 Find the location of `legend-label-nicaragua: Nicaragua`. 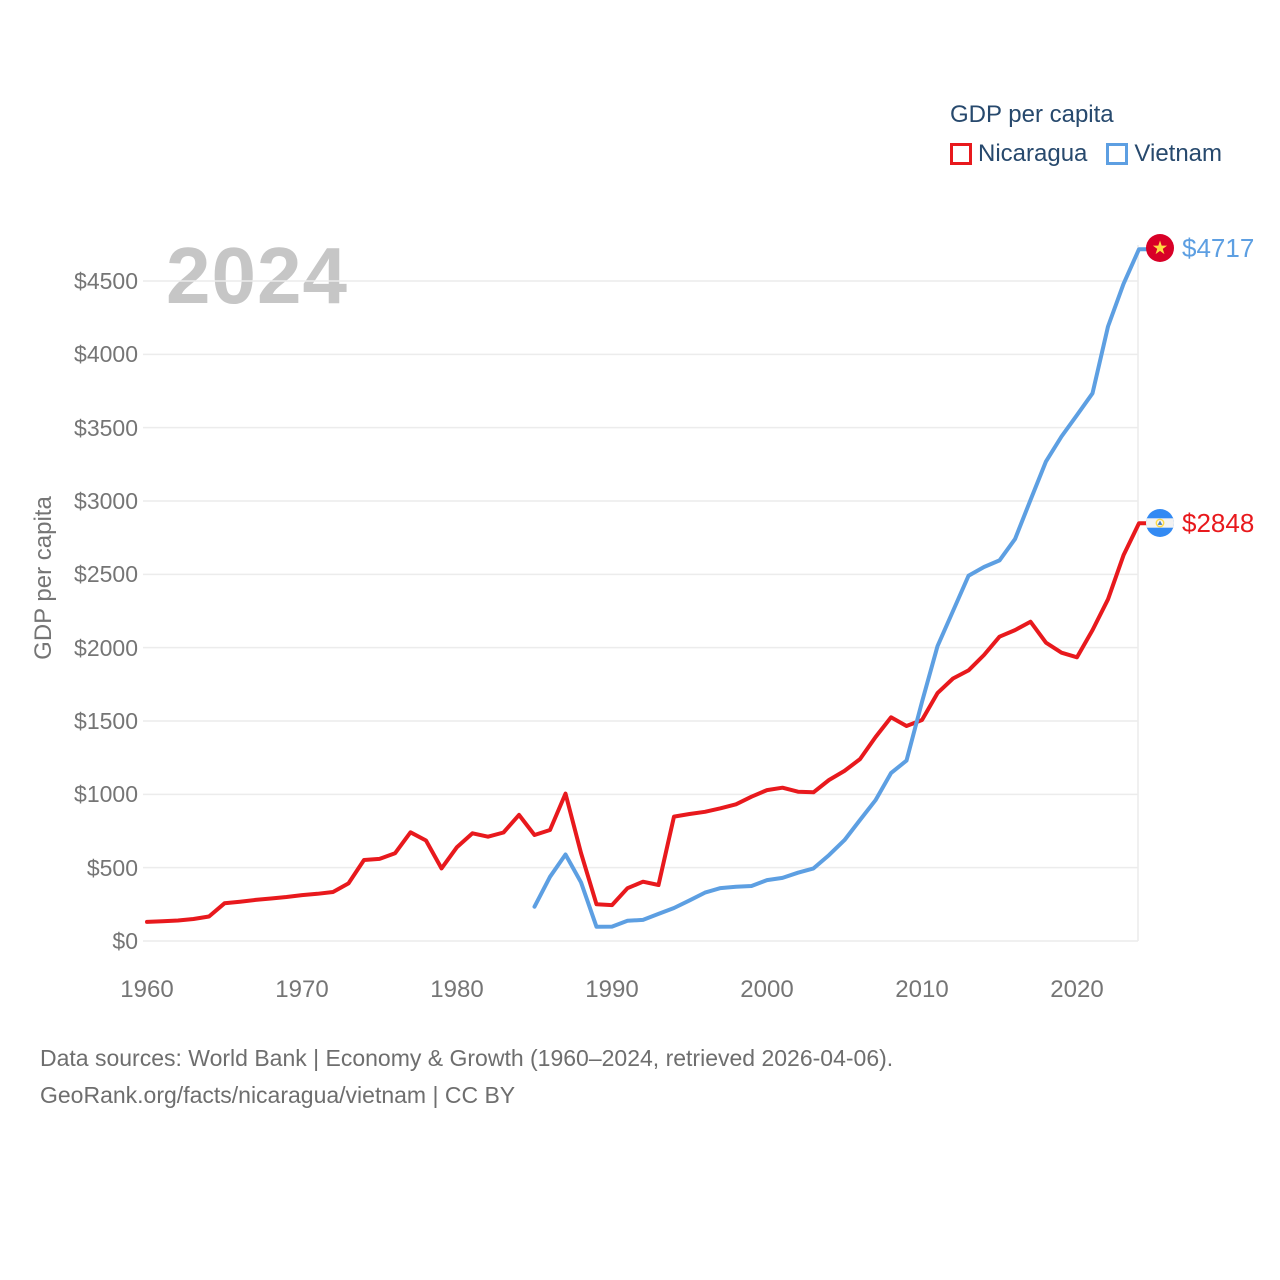

legend-label-nicaragua: Nicaragua is located at coordinates (1033, 153).